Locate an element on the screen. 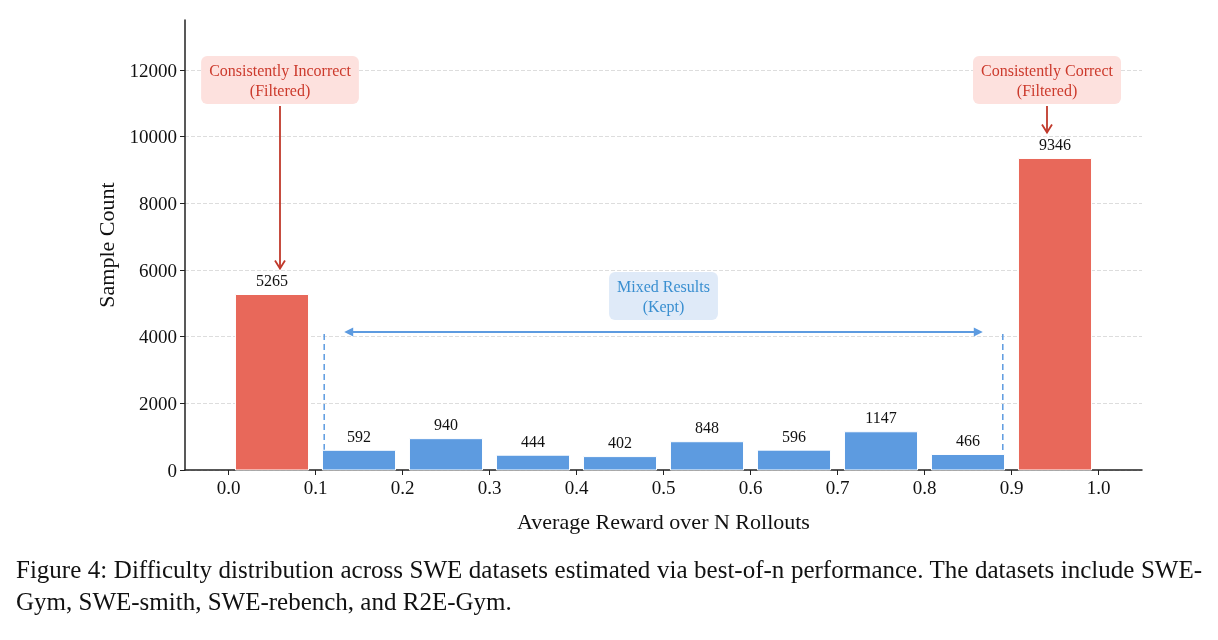  y-tick-label: 6000 is located at coordinates (158, 270).